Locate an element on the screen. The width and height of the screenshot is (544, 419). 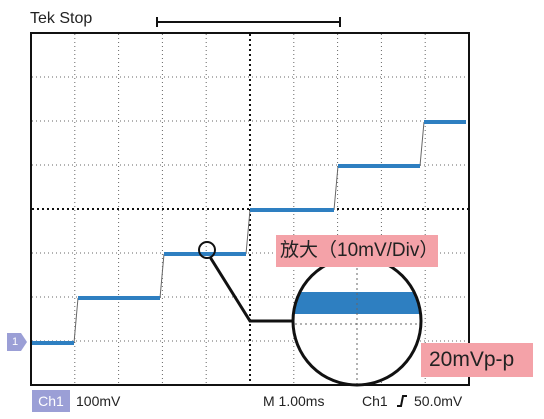
rising-edge-icon is located at coordinates (402, 402).